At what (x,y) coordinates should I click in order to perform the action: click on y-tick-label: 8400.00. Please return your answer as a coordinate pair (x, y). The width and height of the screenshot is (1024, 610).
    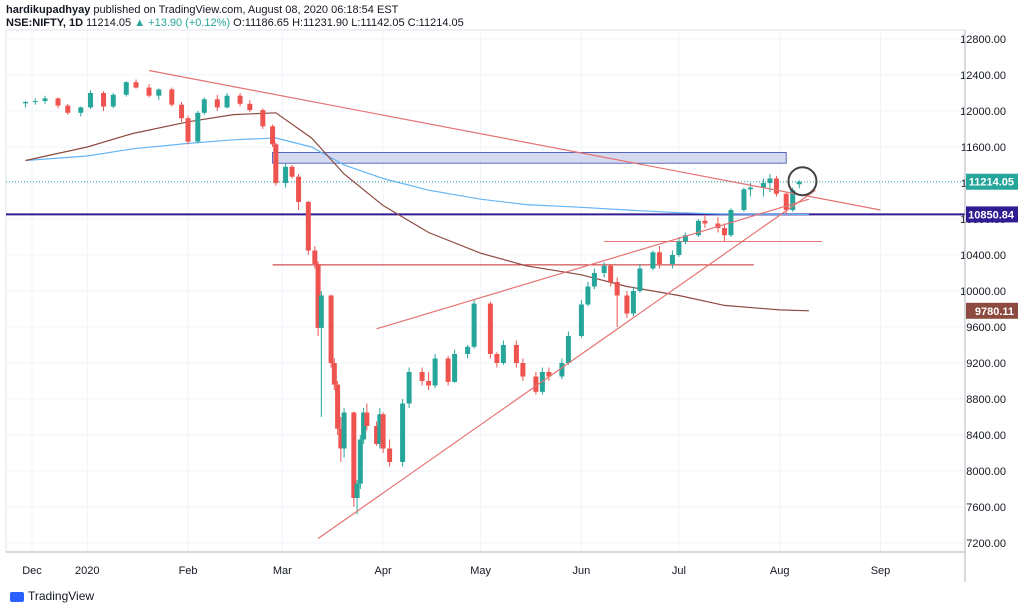
    Looking at the image, I should click on (986, 436).